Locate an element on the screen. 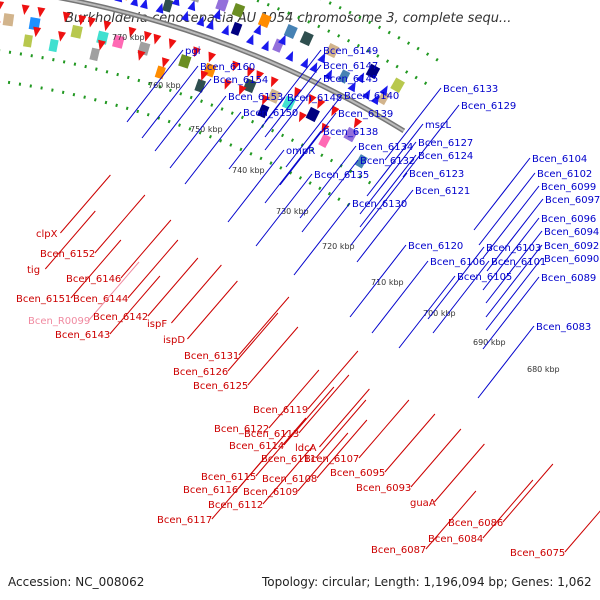 The image size is (600, 600). forward-gene-label: Bcen_6096 is located at coordinates (568, 219).